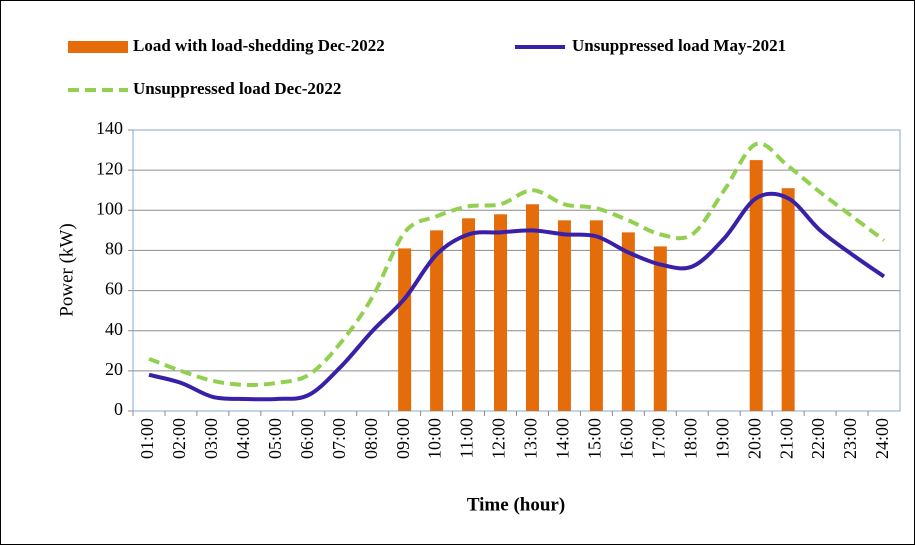 This screenshot has height=545, width=915. I want to click on y-tick-label: 100, so click(109, 208).